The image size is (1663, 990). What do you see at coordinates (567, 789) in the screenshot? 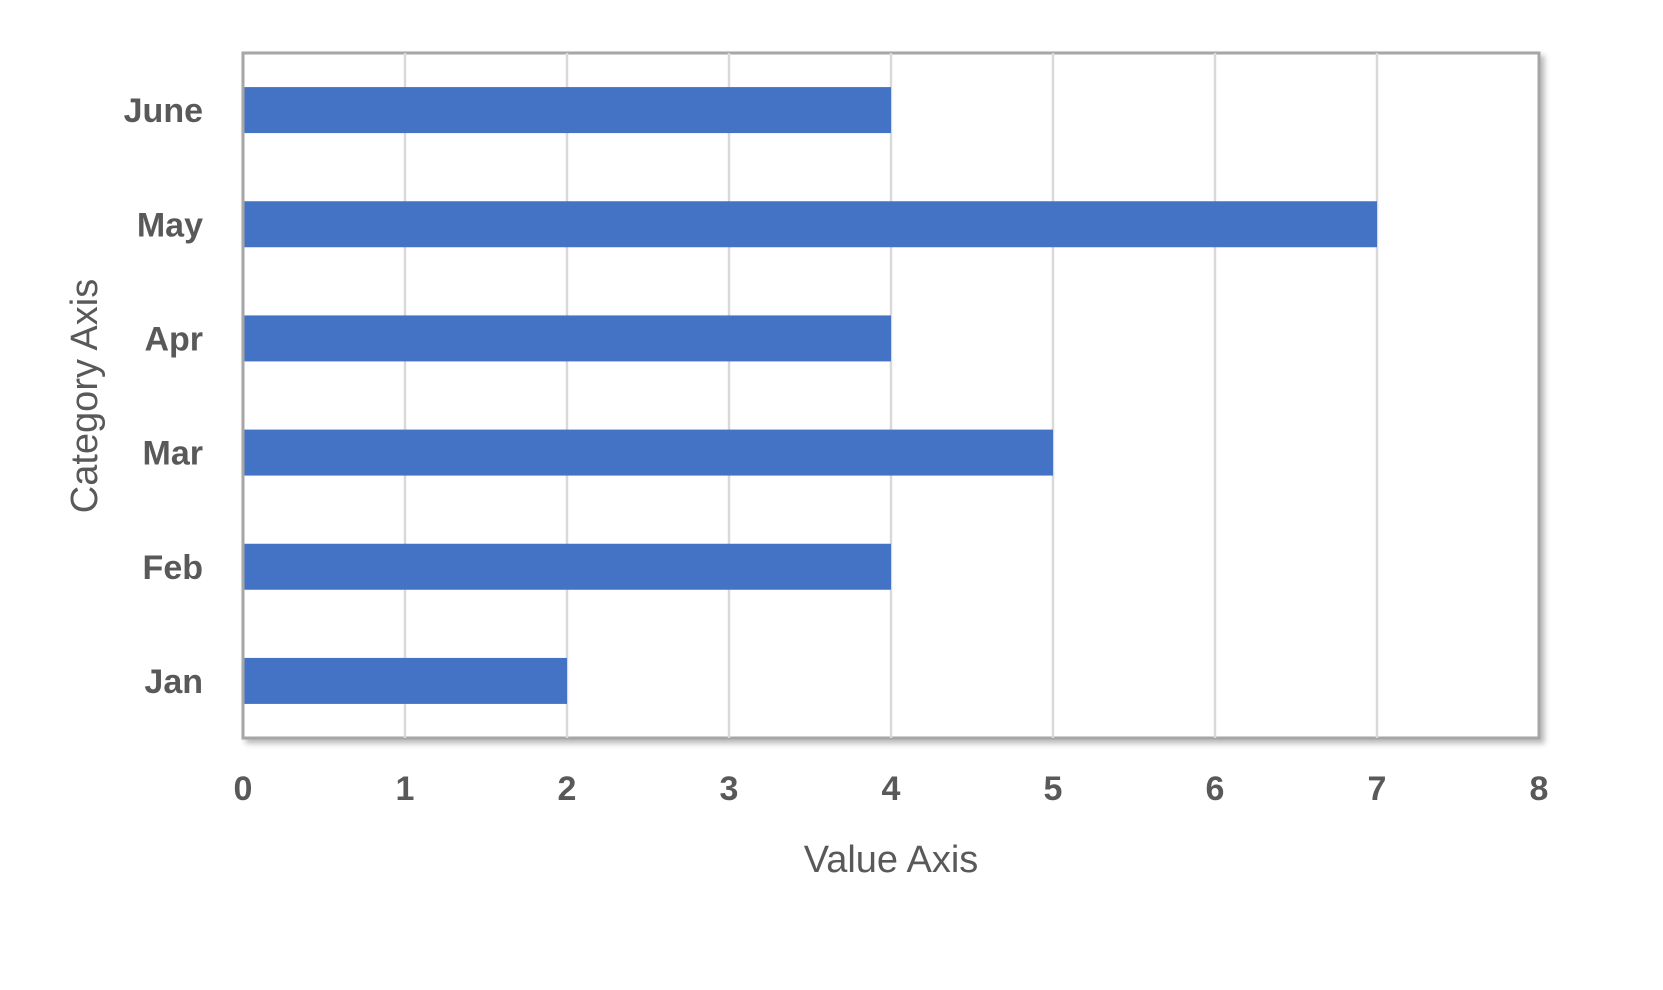
I see `x-tick-label-2: 2` at bounding box center [567, 789].